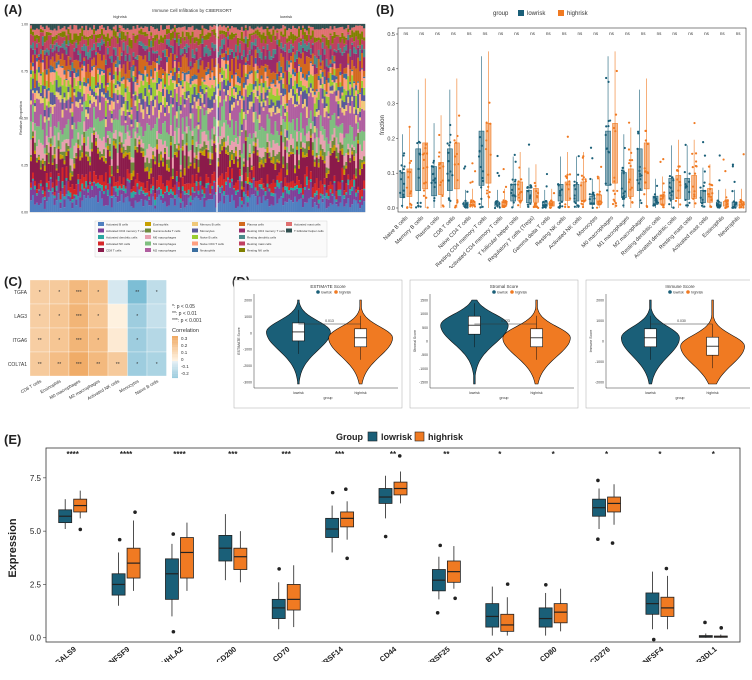 The height and width of the screenshot is (680, 752). Describe the element at coordinates (572, 120) in the screenshot. I see `panel-b-frame` at that location.